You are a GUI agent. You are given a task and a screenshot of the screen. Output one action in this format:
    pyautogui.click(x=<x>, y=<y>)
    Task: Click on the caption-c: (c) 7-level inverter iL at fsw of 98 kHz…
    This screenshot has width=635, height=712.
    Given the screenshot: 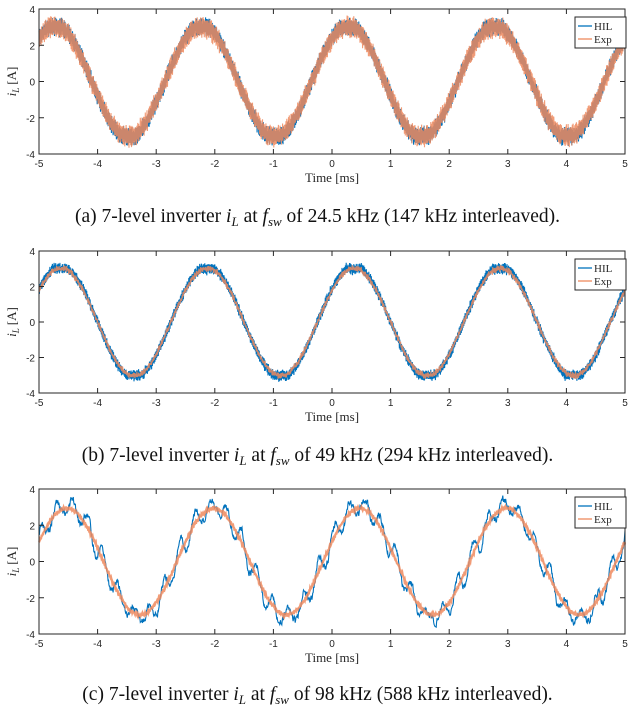 What is the action you would take?
    pyautogui.click(x=317, y=696)
    